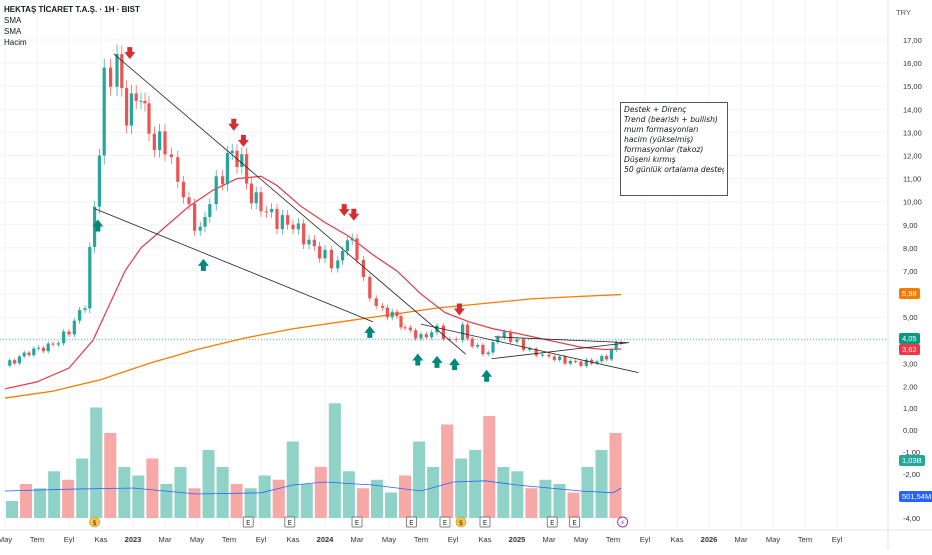  Describe the element at coordinates (72, 9) in the screenshot. I see `symbol-title: HEKTAŞ TİCARET T.A.Ş. · 1H · BIST` at that location.